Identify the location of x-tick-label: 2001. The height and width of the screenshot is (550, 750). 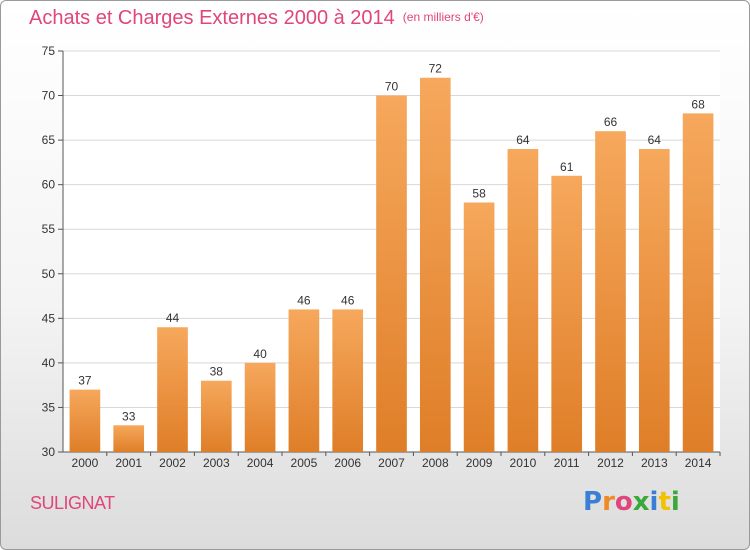
(128, 463).